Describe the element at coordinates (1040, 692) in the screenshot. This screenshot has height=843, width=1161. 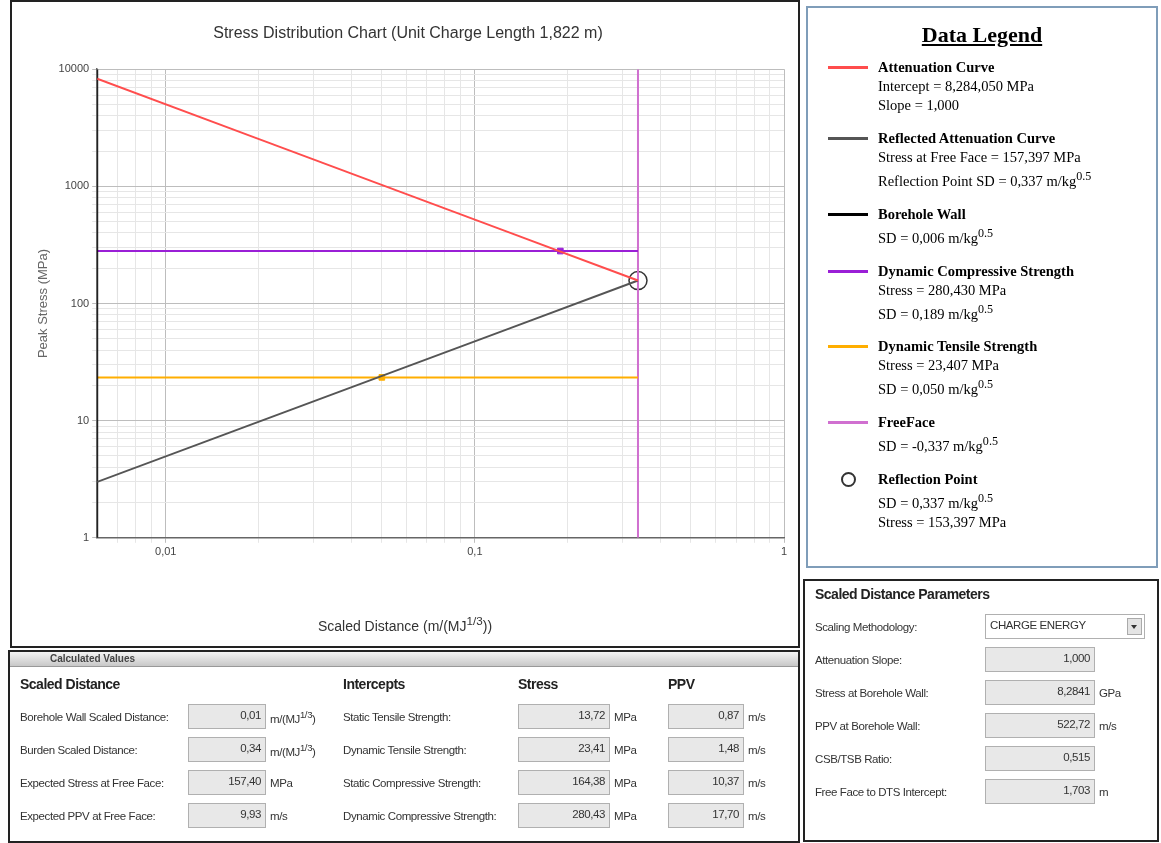
I see `text: 8,2841` at that location.